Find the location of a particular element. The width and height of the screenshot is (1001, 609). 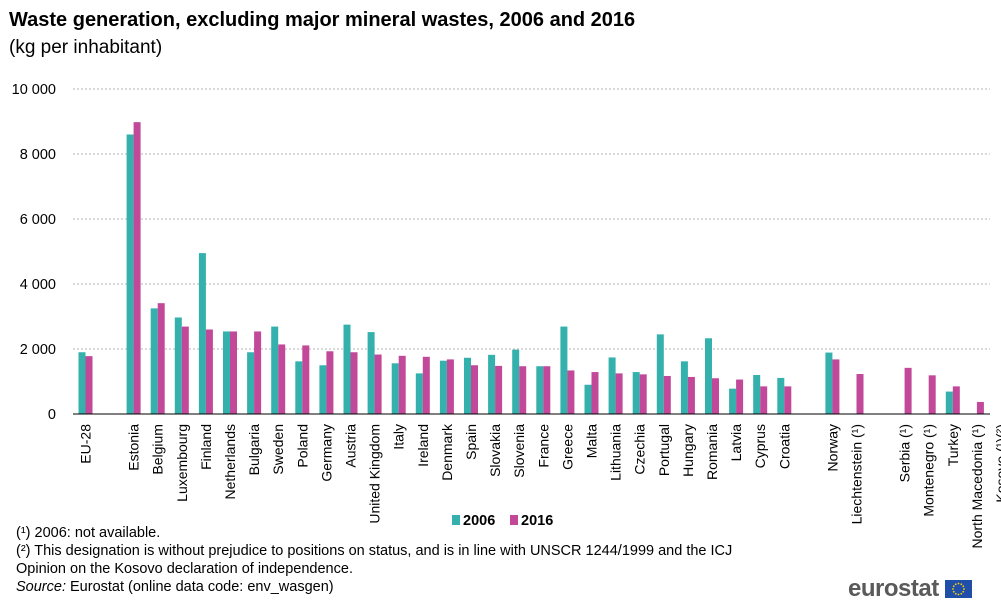

x-tick-label: EU-28 is located at coordinates (86, 444).